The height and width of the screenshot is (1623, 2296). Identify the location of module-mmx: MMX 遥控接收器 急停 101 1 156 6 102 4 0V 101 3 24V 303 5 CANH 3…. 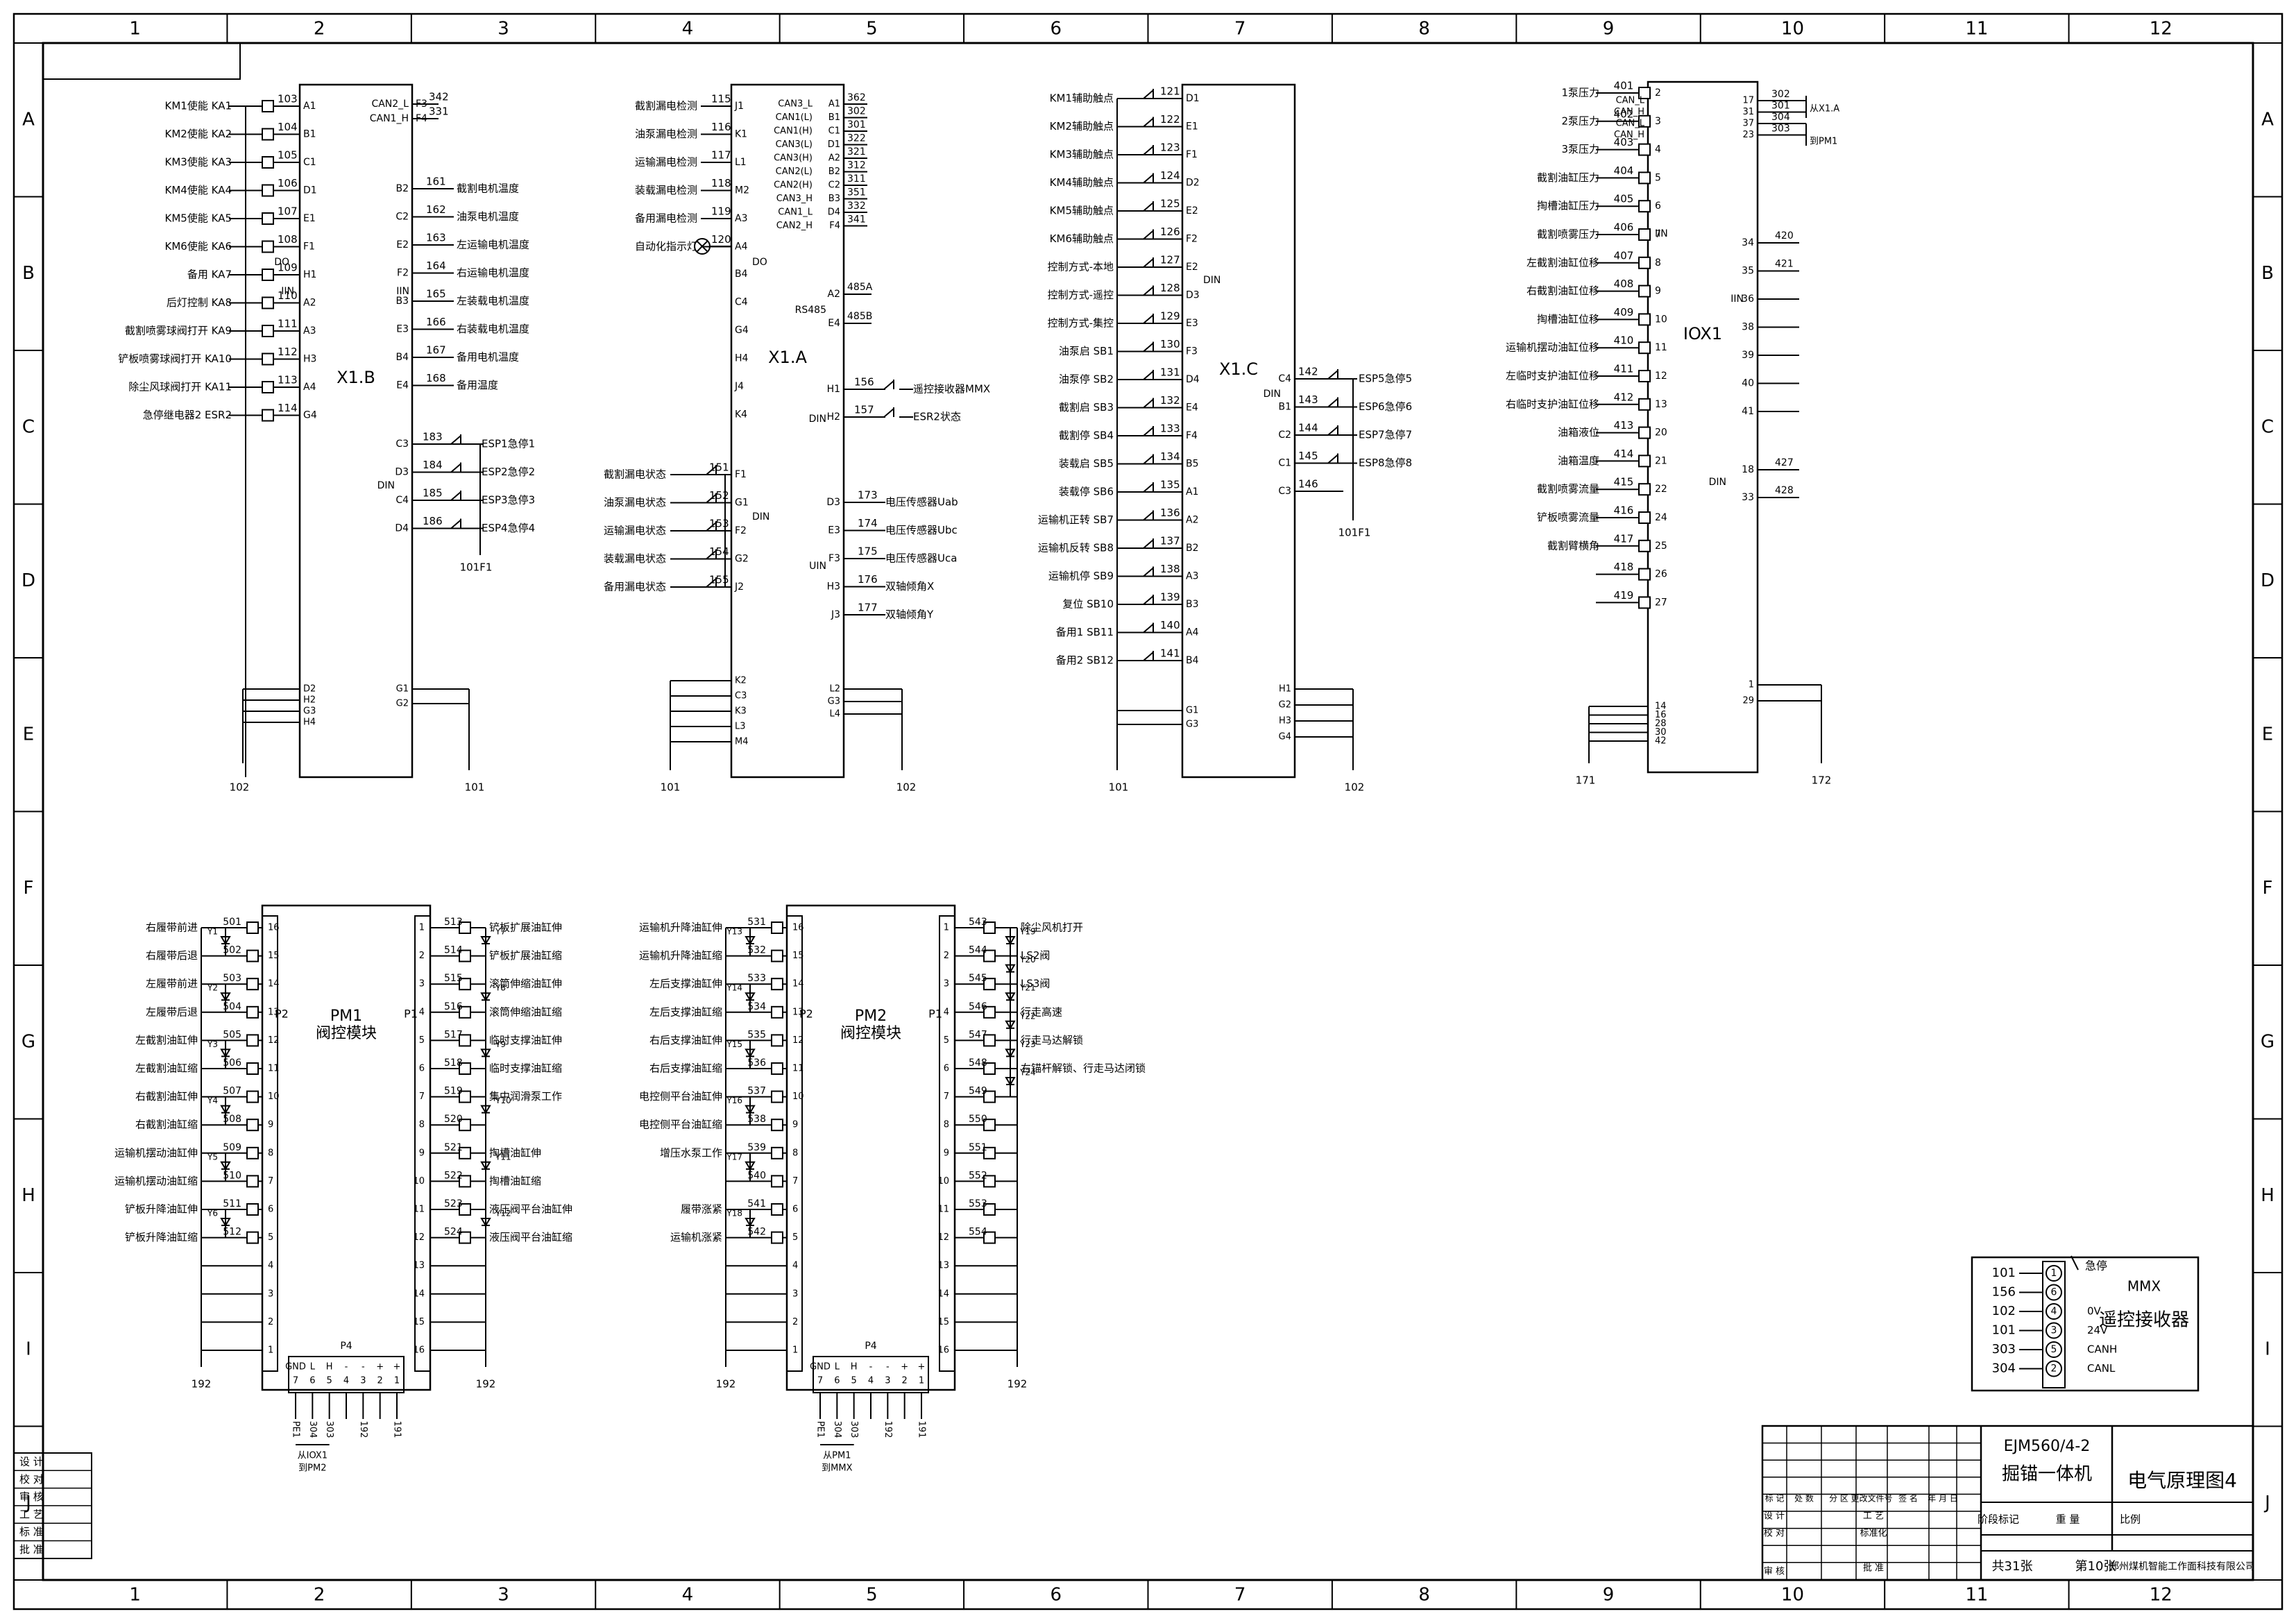
(2085, 1323).